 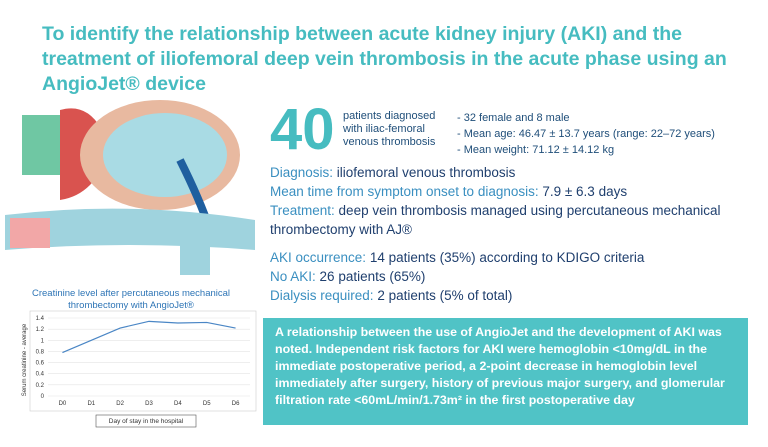 I want to click on y-tick-label: 0.6, so click(x=40, y=364).